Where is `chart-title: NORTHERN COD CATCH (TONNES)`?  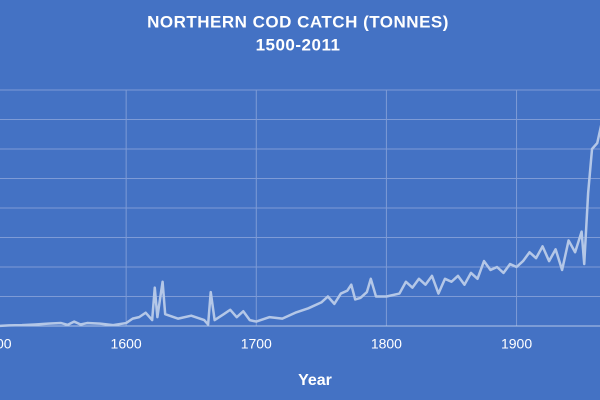
chart-title: NORTHERN COD CATCH (TONNES) is located at coordinates (298, 21).